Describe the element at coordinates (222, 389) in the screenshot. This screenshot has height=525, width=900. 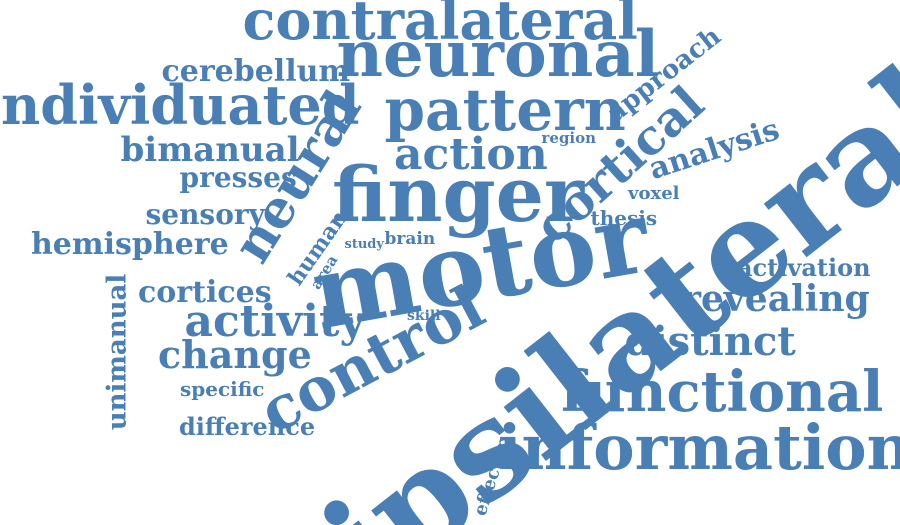
I see `word-specific: specific` at that location.